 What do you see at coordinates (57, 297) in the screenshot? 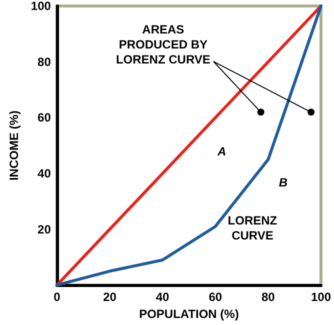
I see `x-tick-label: 0` at bounding box center [57, 297].